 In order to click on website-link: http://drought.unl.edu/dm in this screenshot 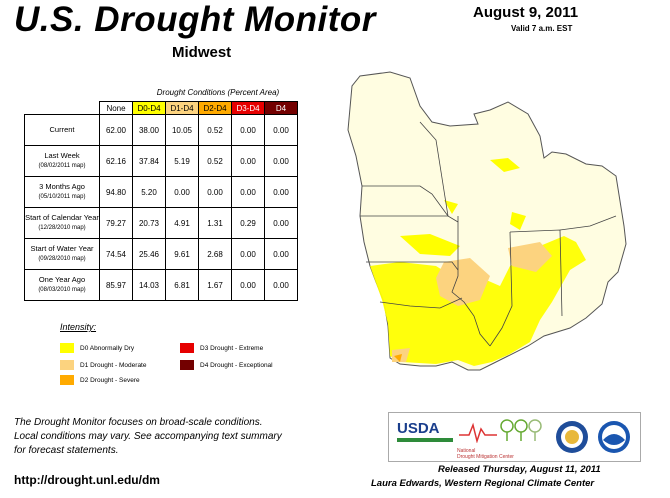, I will do `click(87, 480)`.